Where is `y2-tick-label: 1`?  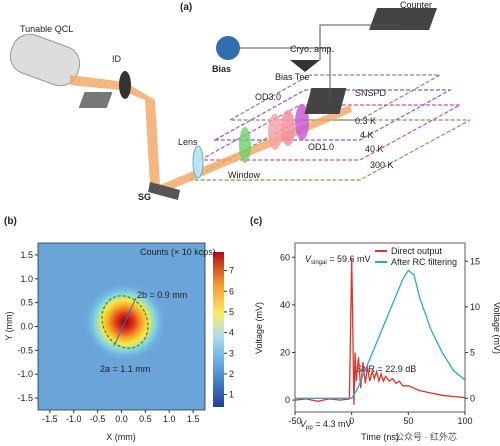
y2-tick-label: 1 is located at coordinates (231, 395).